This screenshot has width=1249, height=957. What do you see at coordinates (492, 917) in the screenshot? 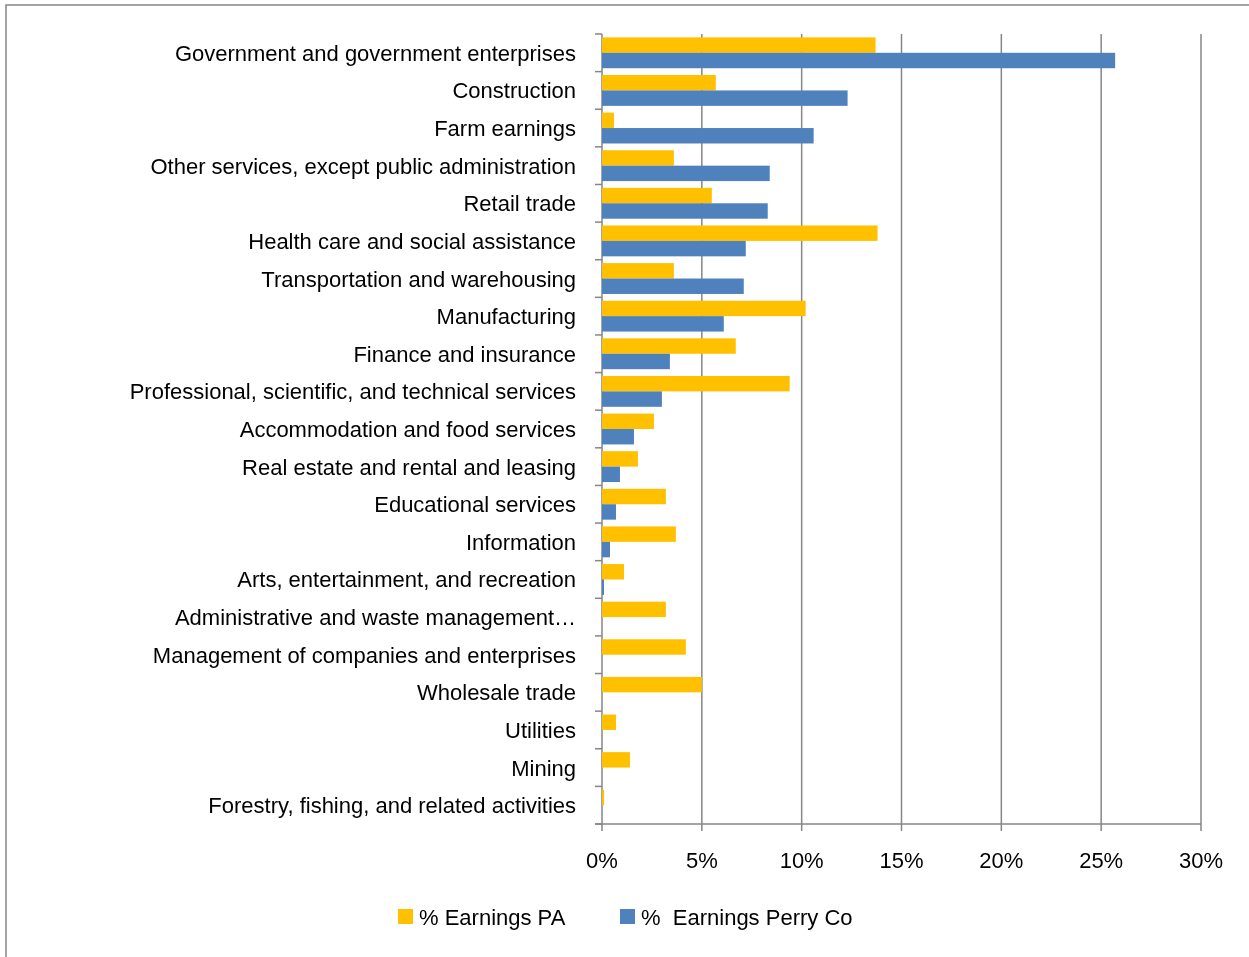
I see `legend-label: % Earnings PA` at bounding box center [492, 917].